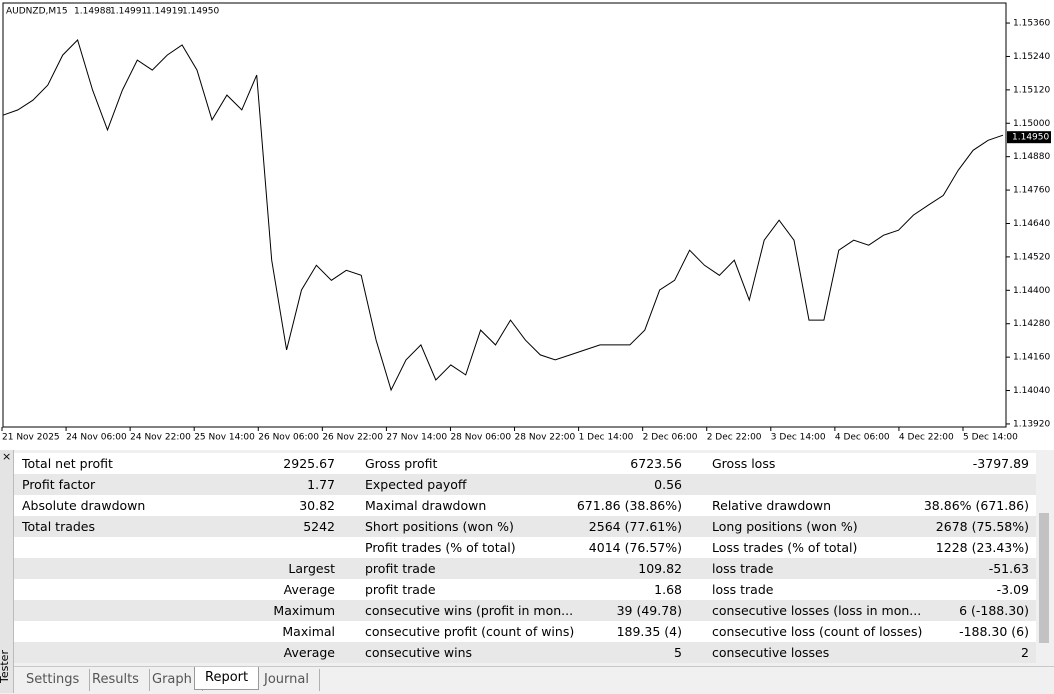 The width and height of the screenshot is (1054, 694). I want to click on report-label: Total trades, so click(59, 526).